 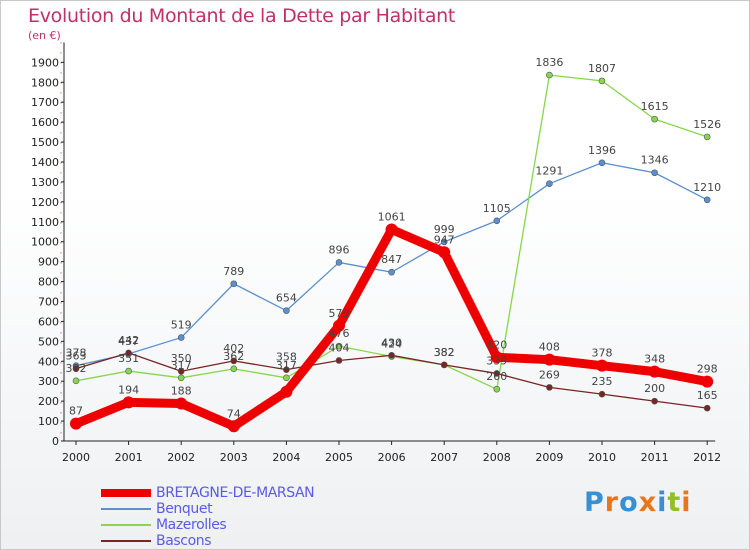 What do you see at coordinates (48, 321) in the screenshot?
I see `y-tick-label: 600` at bounding box center [48, 321].